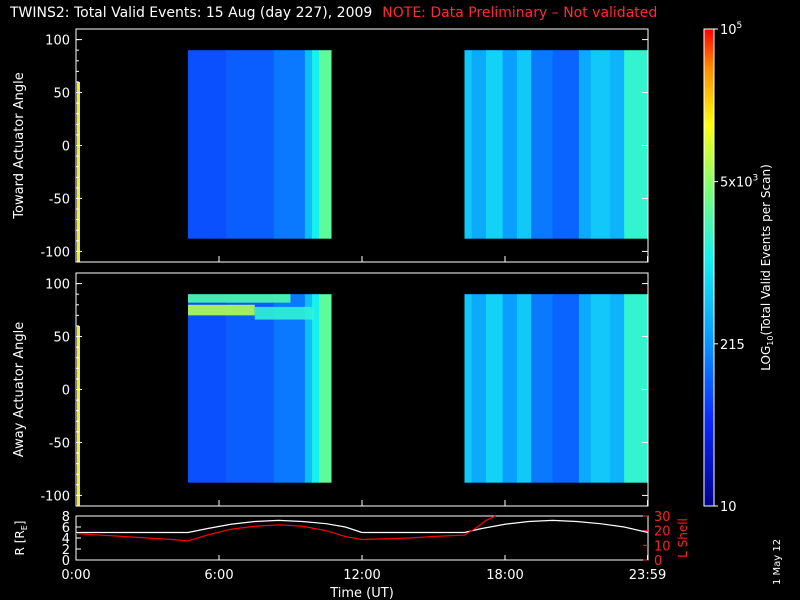 This screenshot has width=800, height=600. Describe the element at coordinates (520, 13) in the screenshot. I see `title-note: NOTE: Data Preliminary – Not validated` at that location.